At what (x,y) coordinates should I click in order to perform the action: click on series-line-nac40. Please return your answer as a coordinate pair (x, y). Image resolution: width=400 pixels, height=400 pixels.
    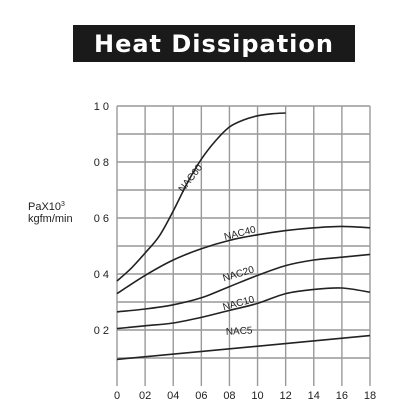
    Looking at the image, I should click on (243, 260).